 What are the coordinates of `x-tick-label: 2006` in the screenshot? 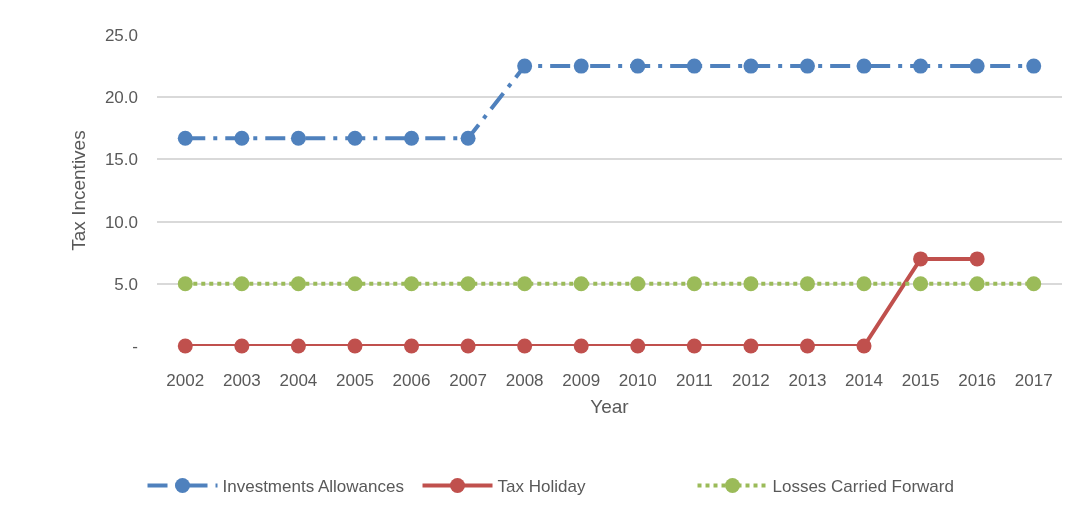 It's located at (411, 380).